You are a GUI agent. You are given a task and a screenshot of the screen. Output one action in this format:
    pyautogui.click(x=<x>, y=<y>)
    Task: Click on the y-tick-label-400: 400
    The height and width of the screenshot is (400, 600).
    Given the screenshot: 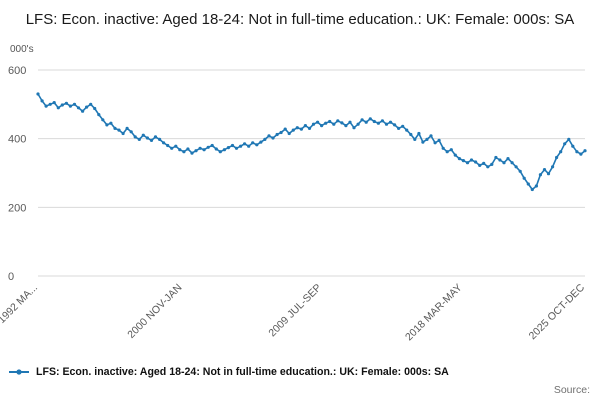 What is the action you would take?
    pyautogui.click(x=17, y=140)
    